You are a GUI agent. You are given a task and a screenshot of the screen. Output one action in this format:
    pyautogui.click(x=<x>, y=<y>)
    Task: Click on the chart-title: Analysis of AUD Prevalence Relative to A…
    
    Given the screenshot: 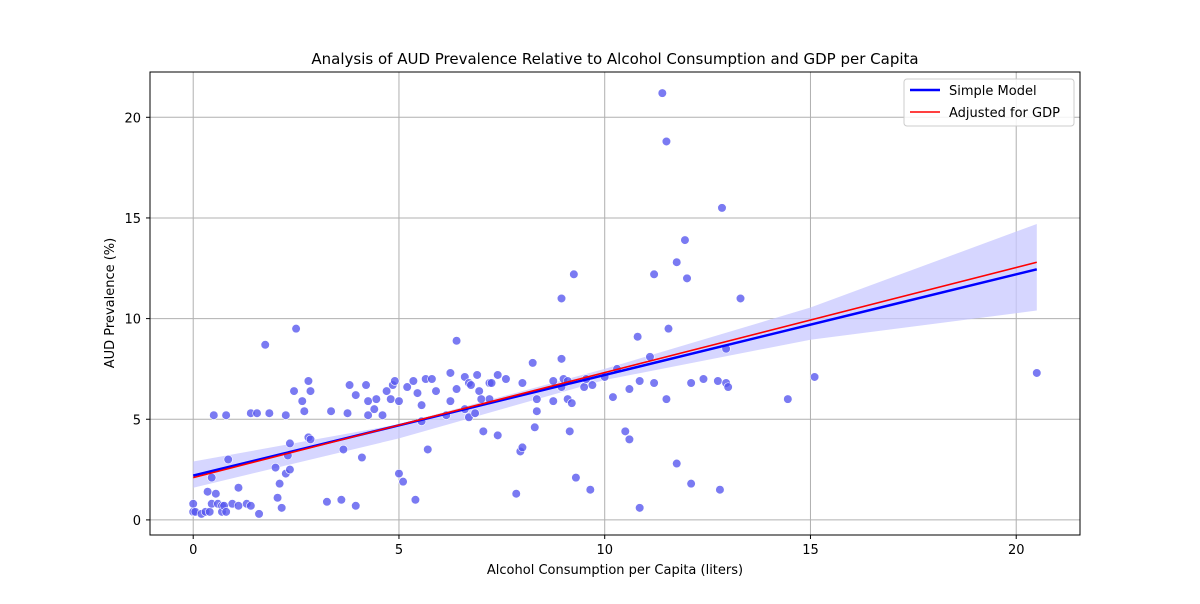 What is the action you would take?
    pyautogui.click(x=614, y=59)
    